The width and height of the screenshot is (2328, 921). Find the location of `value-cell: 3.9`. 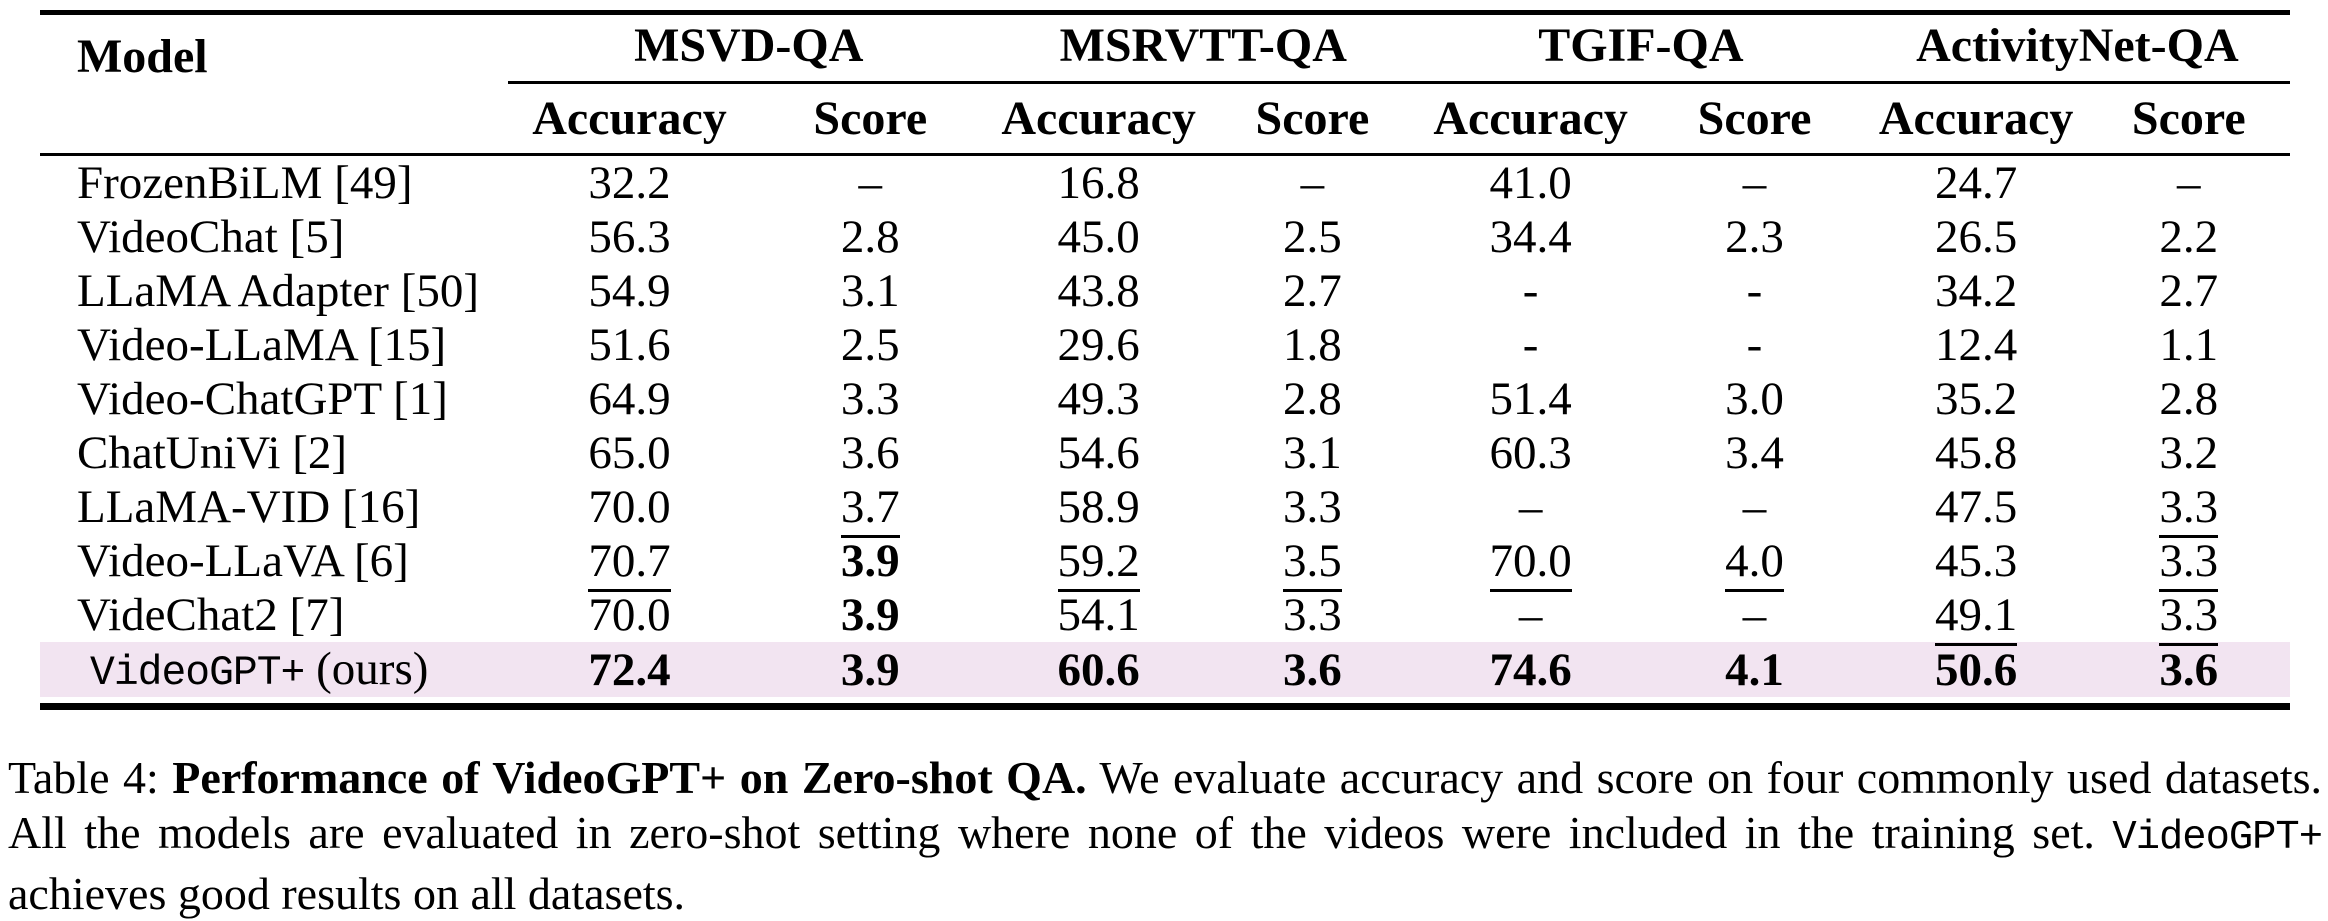

value-cell: 3.9 is located at coordinates (870, 561).